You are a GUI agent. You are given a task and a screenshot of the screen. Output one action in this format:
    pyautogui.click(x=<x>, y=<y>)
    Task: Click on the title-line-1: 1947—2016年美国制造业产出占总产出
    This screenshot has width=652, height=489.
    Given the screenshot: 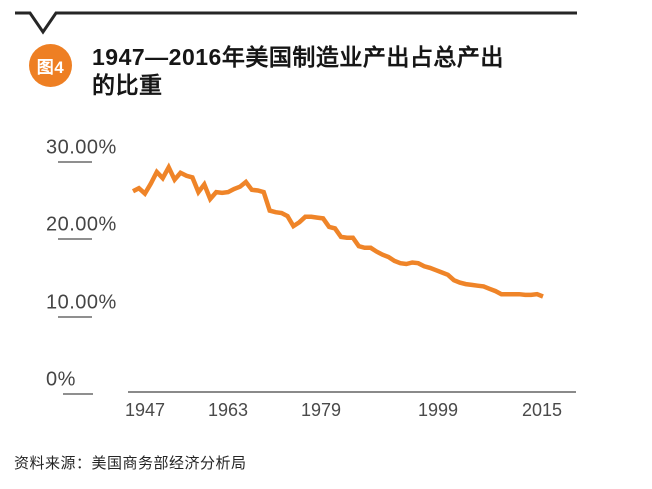 What is the action you would take?
    pyautogui.click(x=298, y=57)
    